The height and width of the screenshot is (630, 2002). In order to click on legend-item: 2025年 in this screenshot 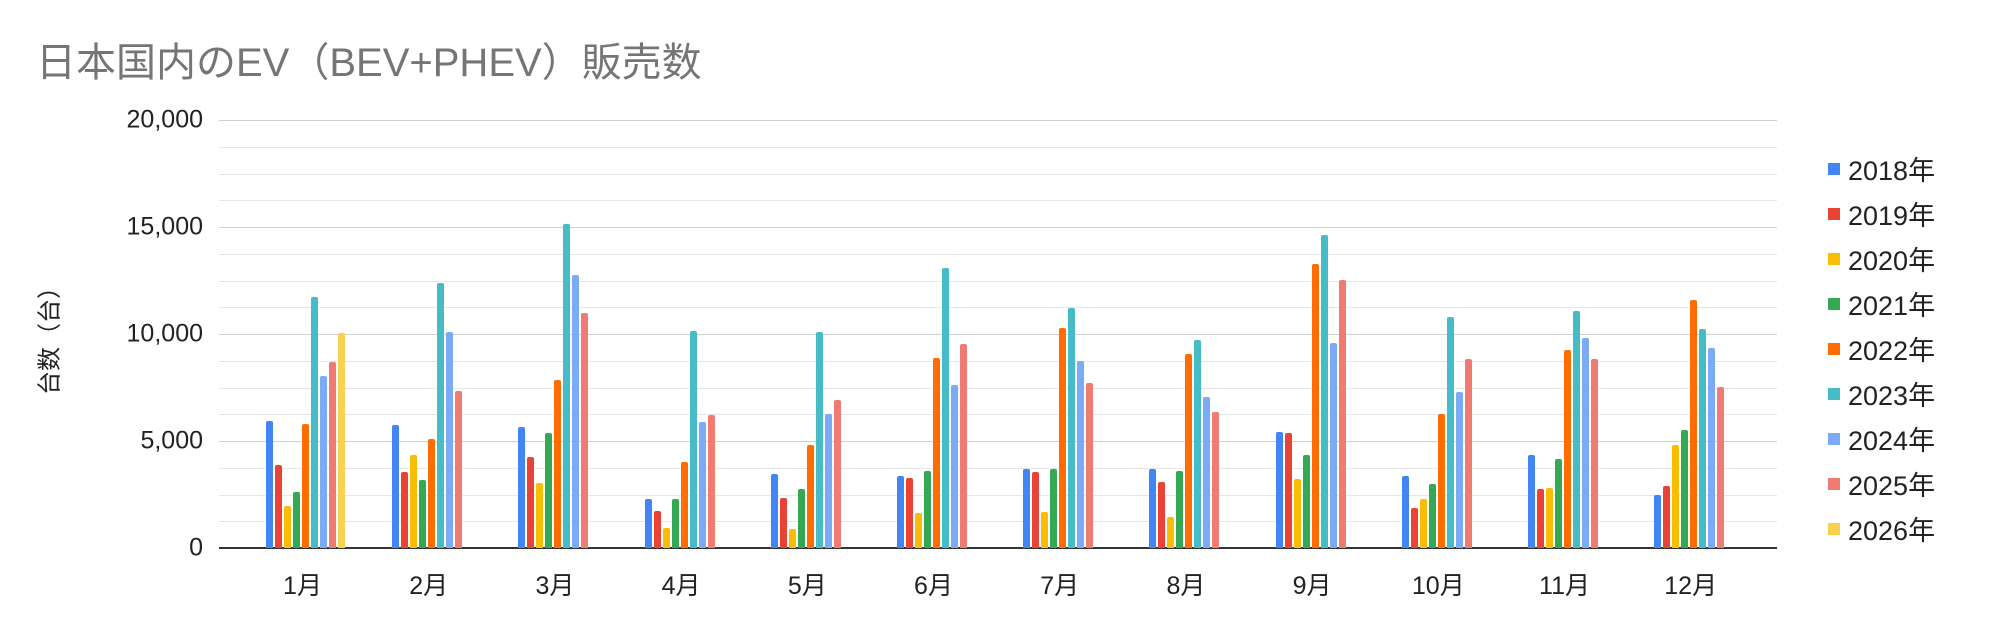, I will do `click(1881, 483)`.